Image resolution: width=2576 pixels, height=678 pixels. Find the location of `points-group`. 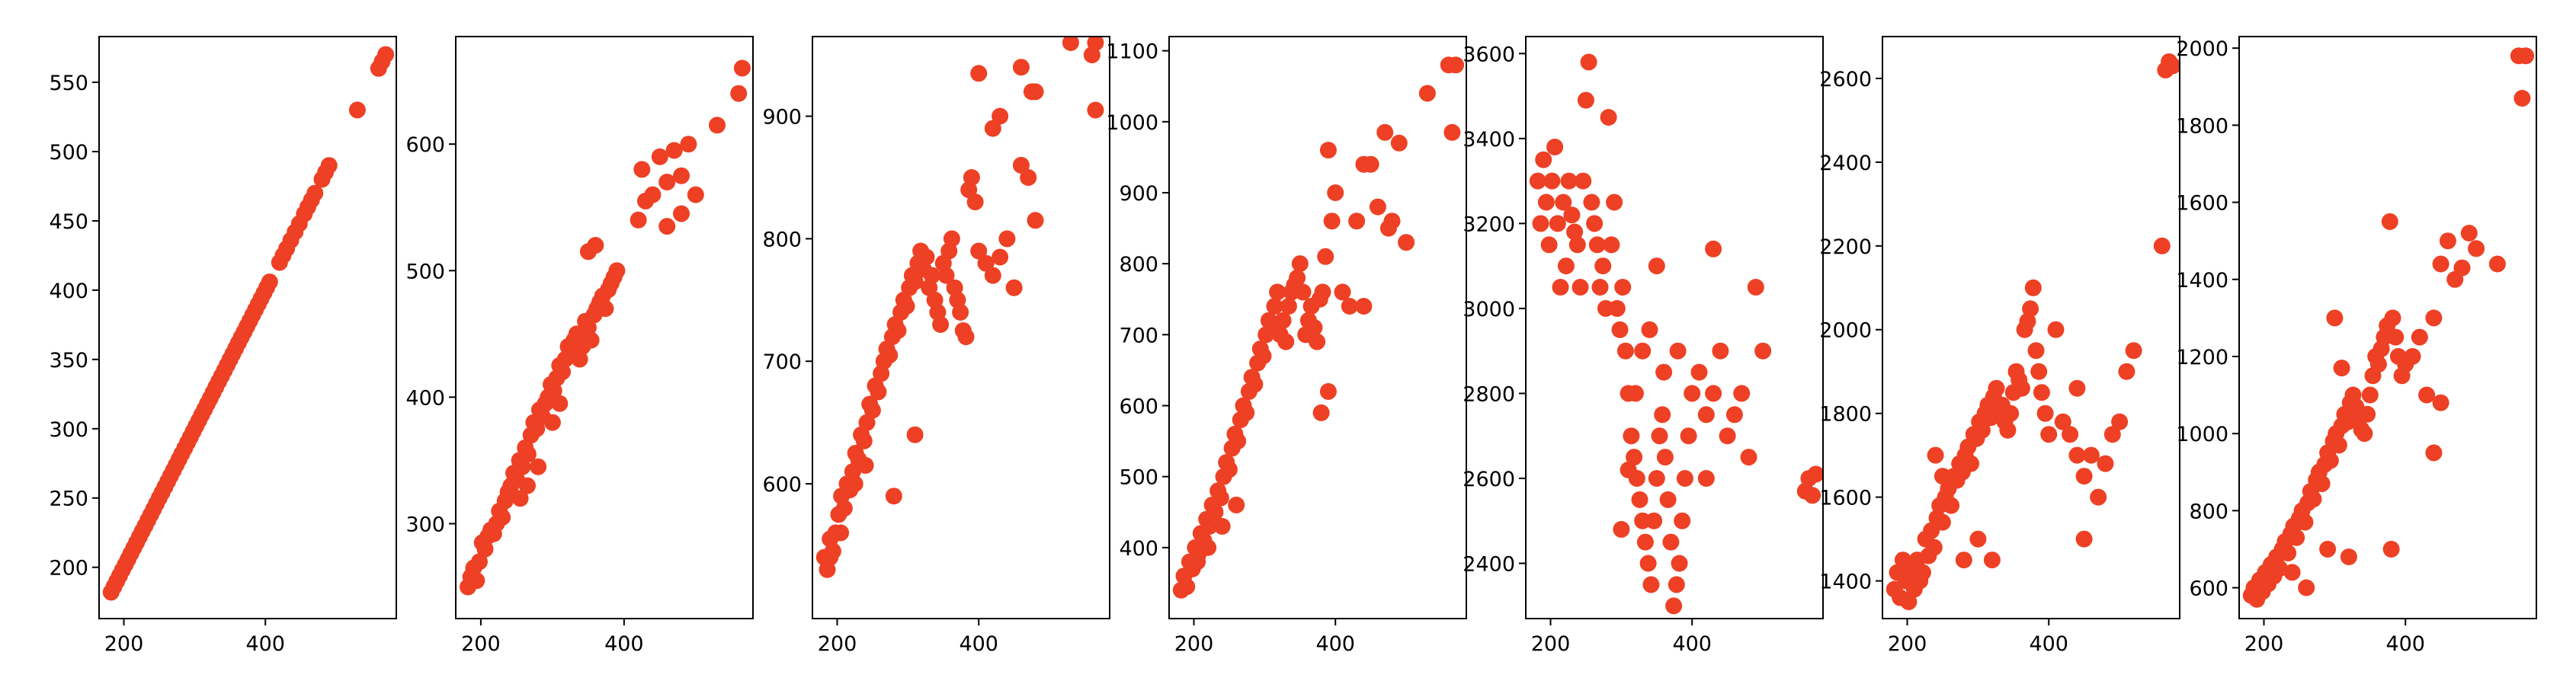

points-group is located at coordinates (1318, 327).